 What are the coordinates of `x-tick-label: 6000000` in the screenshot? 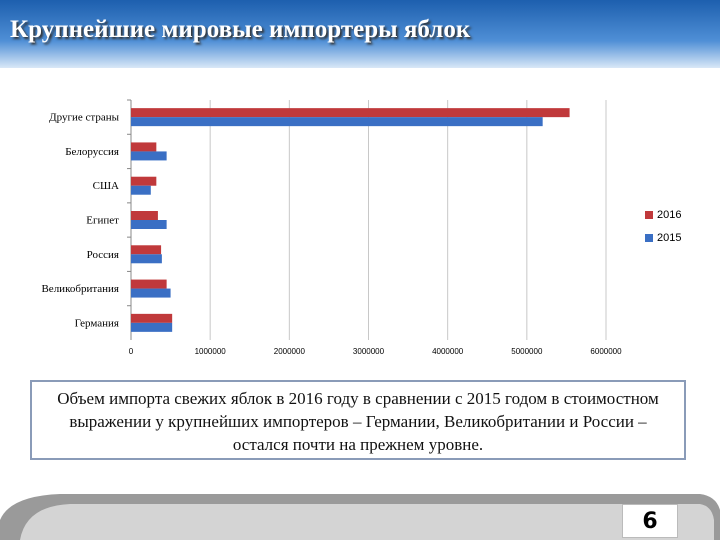 It's located at (606, 351).